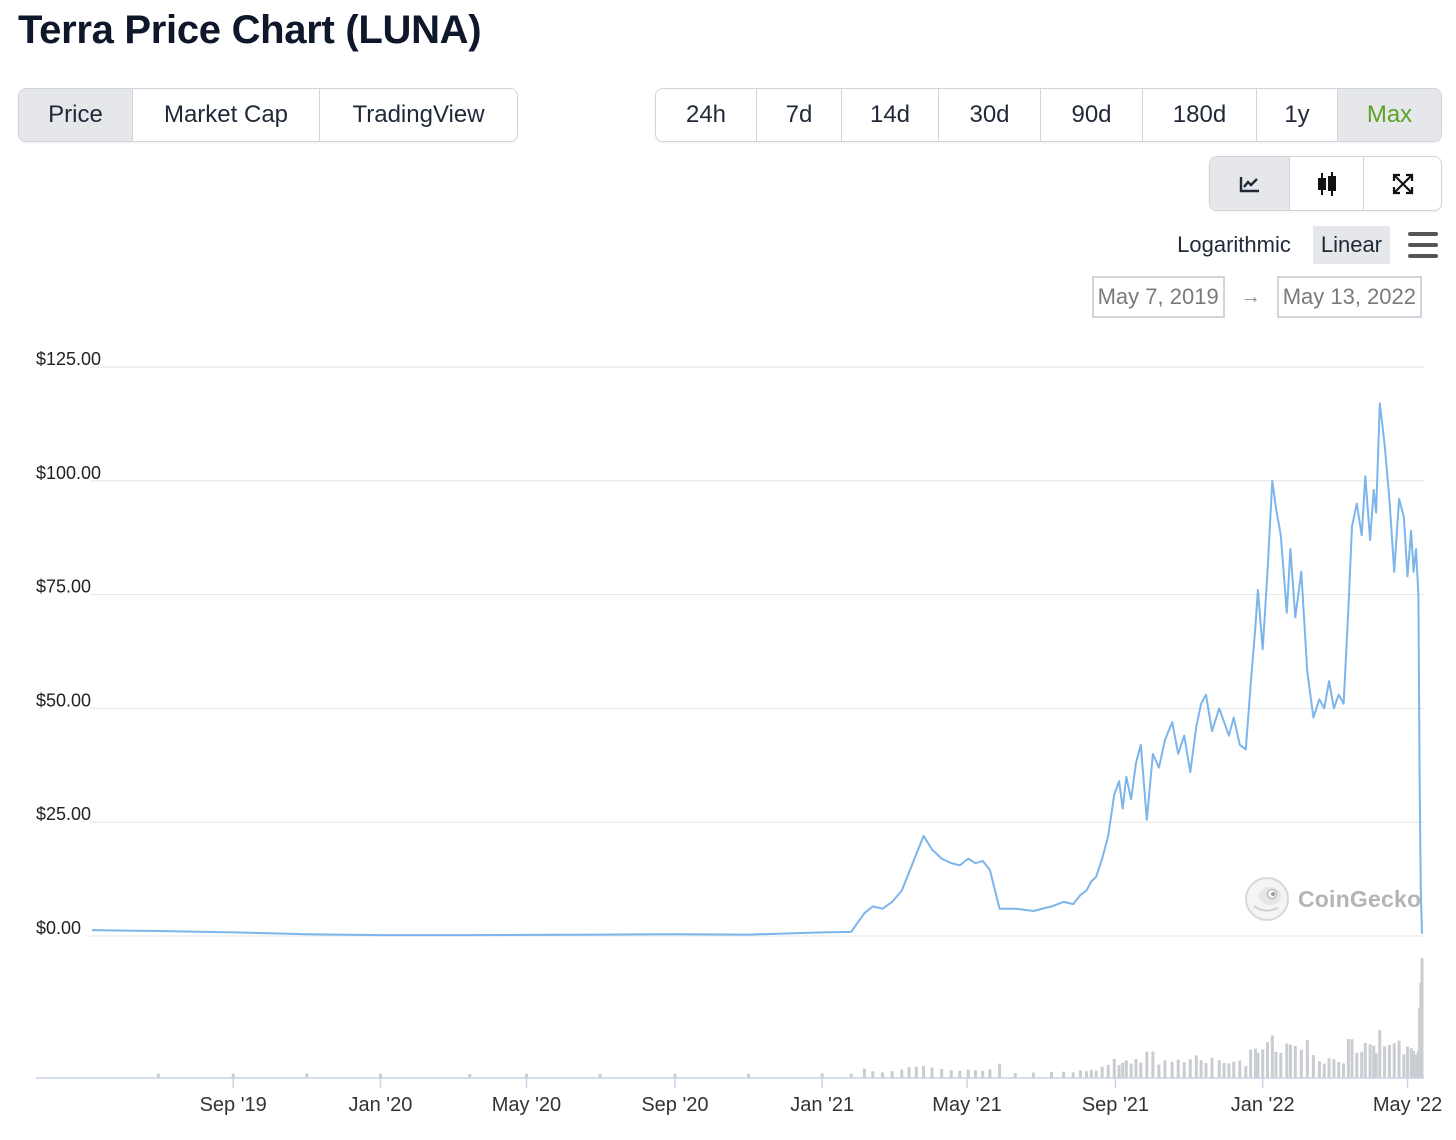 Image resolution: width=1456 pixels, height=1140 pixels. Describe the element at coordinates (706, 115) in the screenshot. I see `range-24h: 24h` at that location.